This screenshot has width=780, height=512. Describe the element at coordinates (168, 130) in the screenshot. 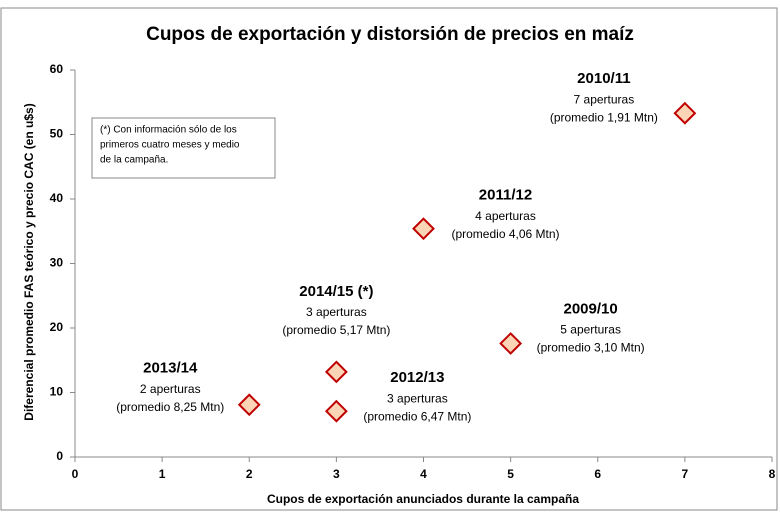

I see `note-line: (*) Con información sólo de los` at that location.